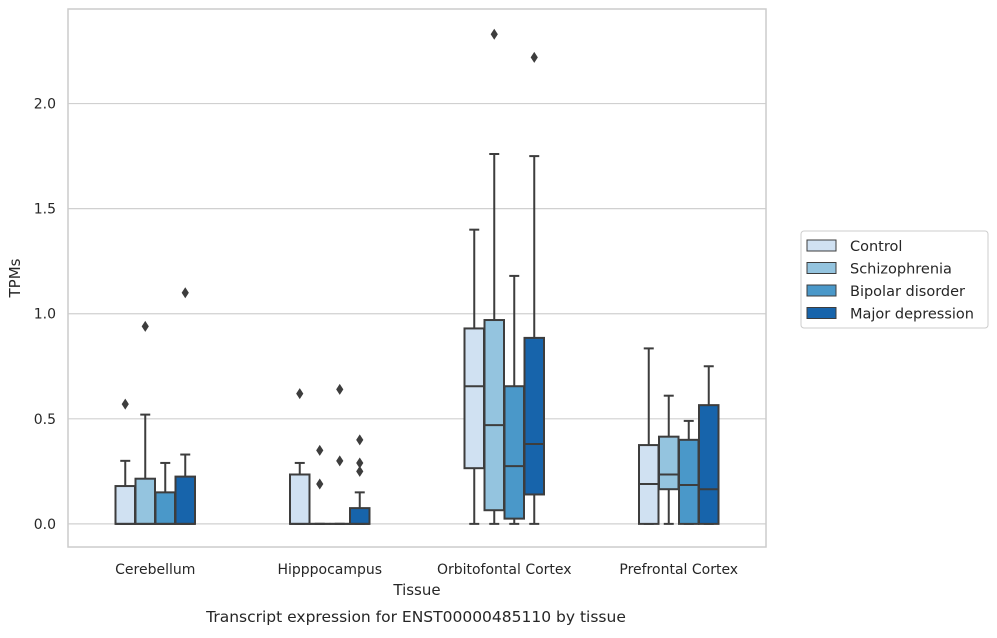 The width and height of the screenshot is (997, 638). What do you see at coordinates (15, 278) in the screenshot?
I see `y-axis-title: TPMs` at bounding box center [15, 278].